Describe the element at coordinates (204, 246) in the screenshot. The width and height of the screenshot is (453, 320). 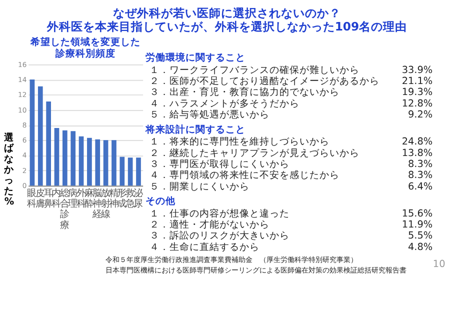
I see `category-label: ４．生命に直結するから` at that location.